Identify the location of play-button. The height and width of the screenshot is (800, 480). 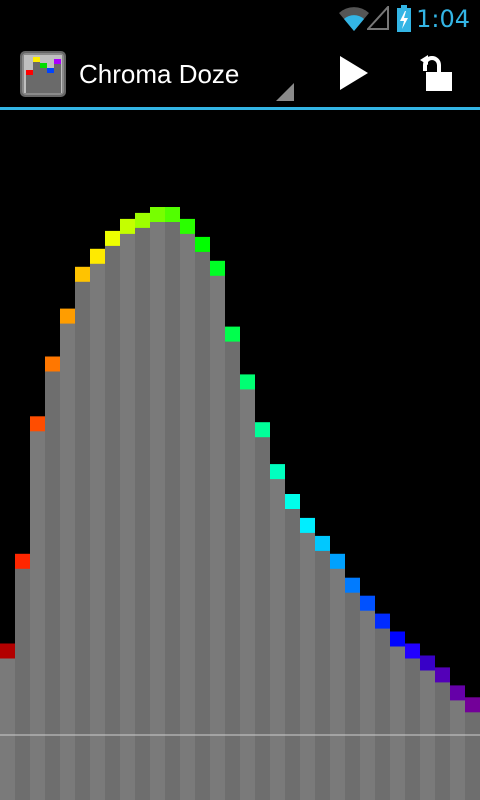
(354, 72).